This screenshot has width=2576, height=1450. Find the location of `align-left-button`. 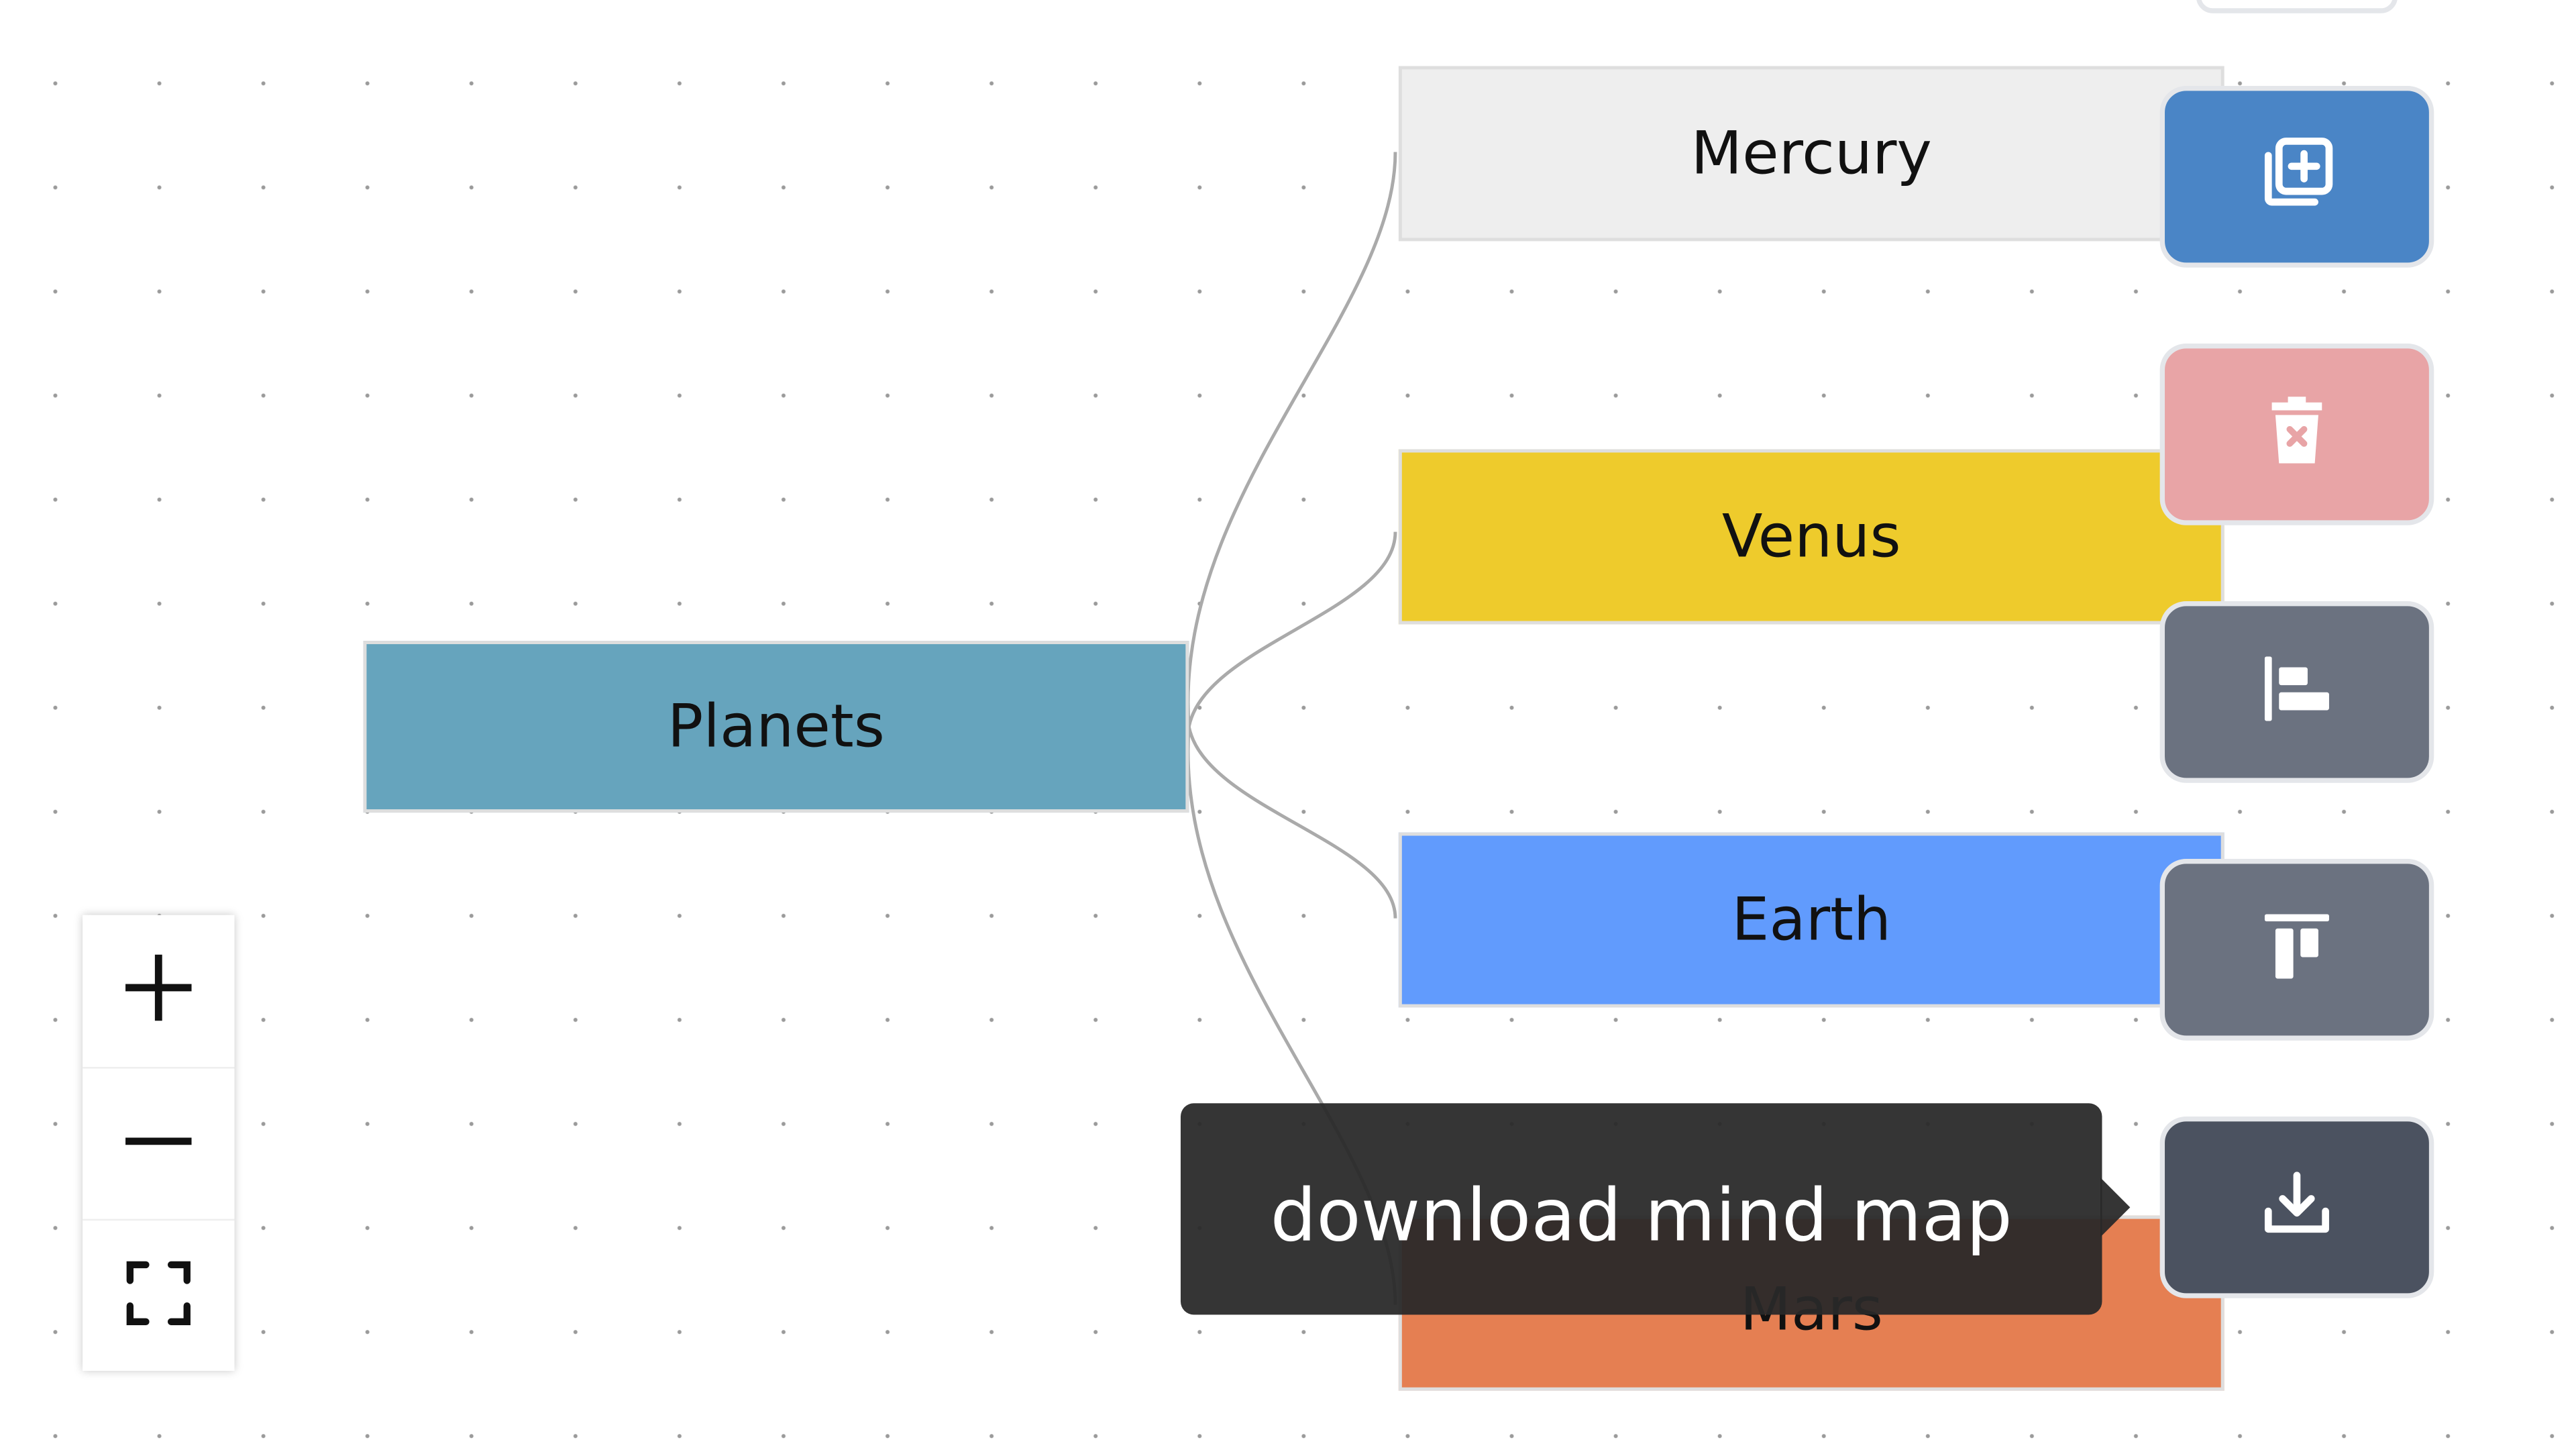

align-left-button is located at coordinates (2296, 692).